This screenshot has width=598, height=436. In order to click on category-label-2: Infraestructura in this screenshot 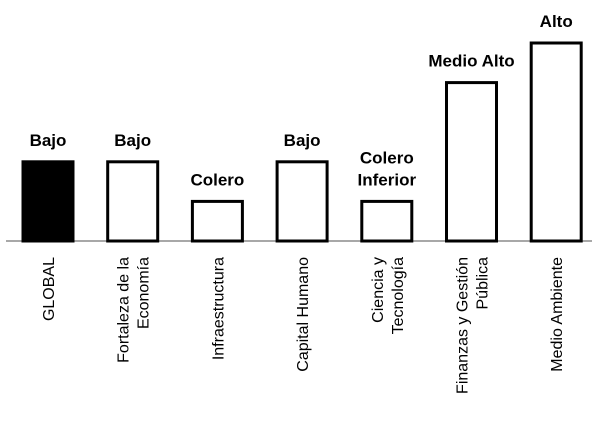, I will do `click(218, 308)`.